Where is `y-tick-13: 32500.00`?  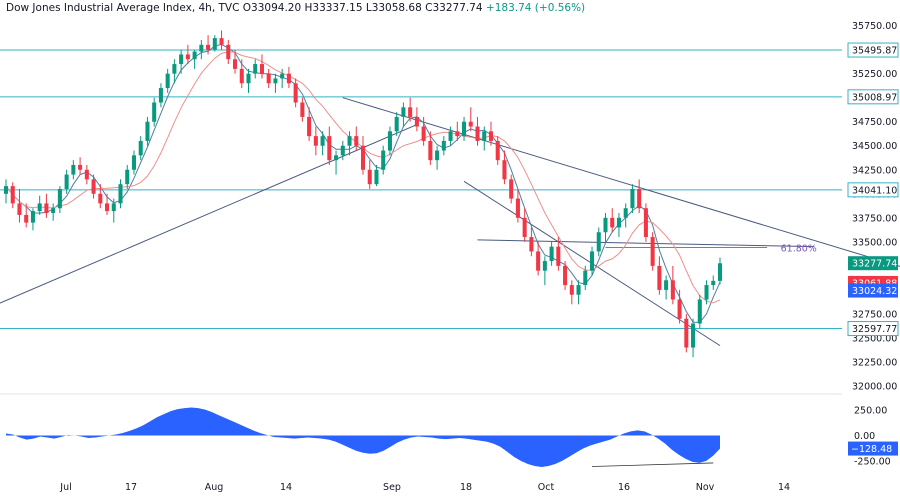 y-tick-13: 32500.00 is located at coordinates (874, 338).